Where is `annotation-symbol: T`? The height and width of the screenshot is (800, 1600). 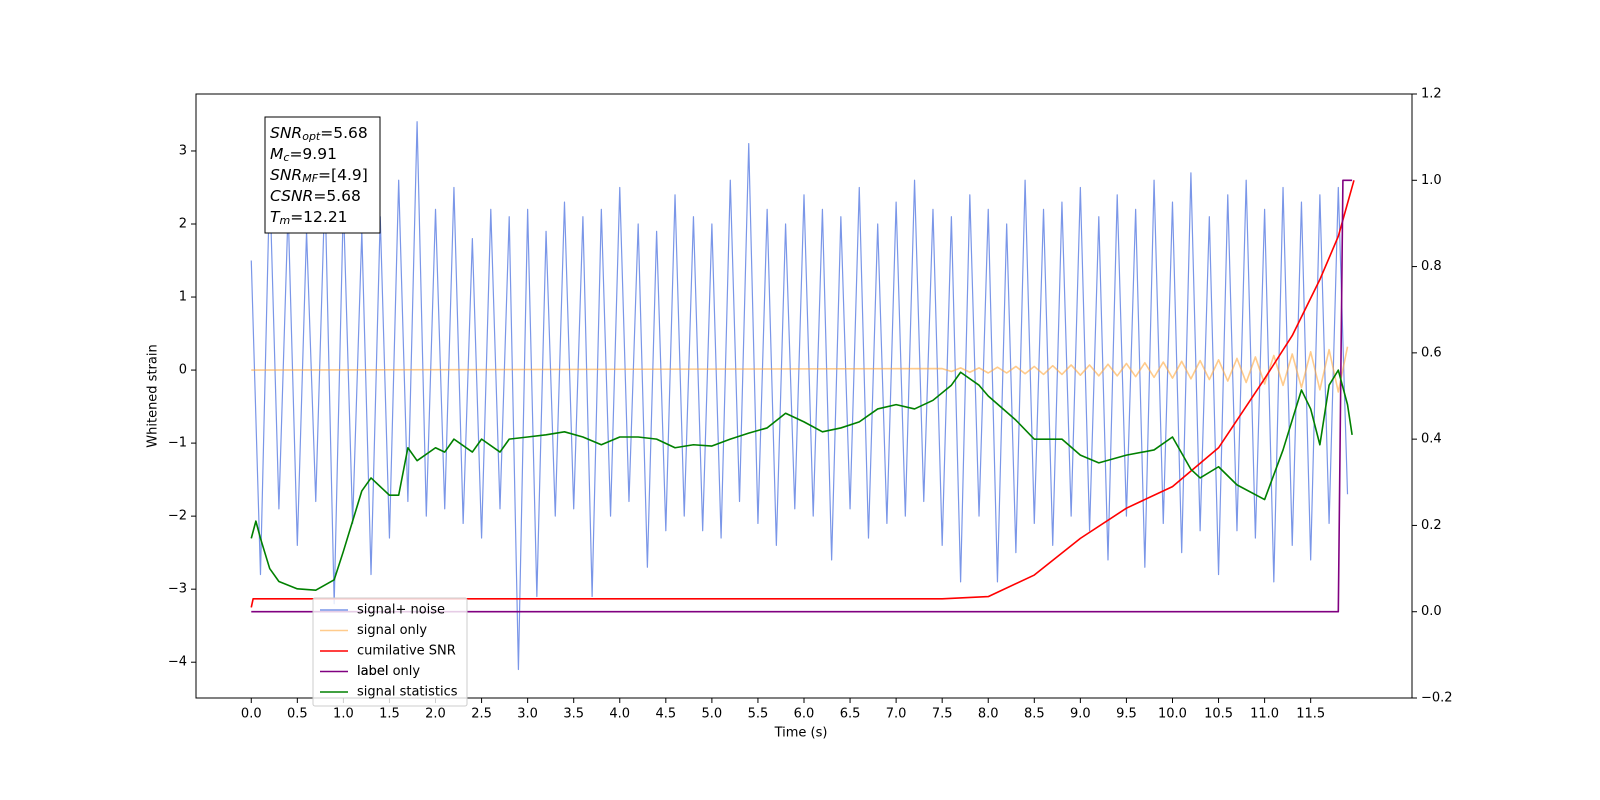 annotation-symbol: T is located at coordinates (275, 217).